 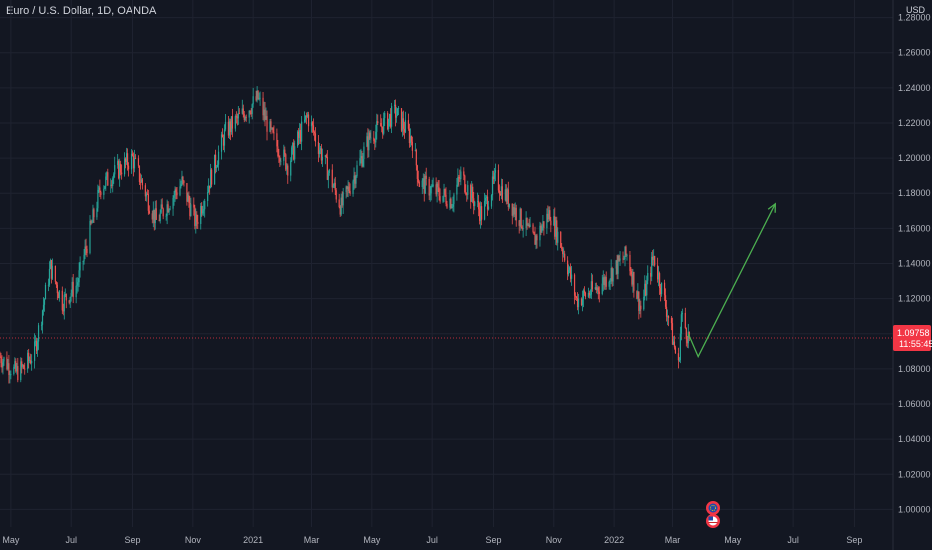 What do you see at coordinates (713, 521) in the screenshot?
I see `us-flag-icon` at bounding box center [713, 521].